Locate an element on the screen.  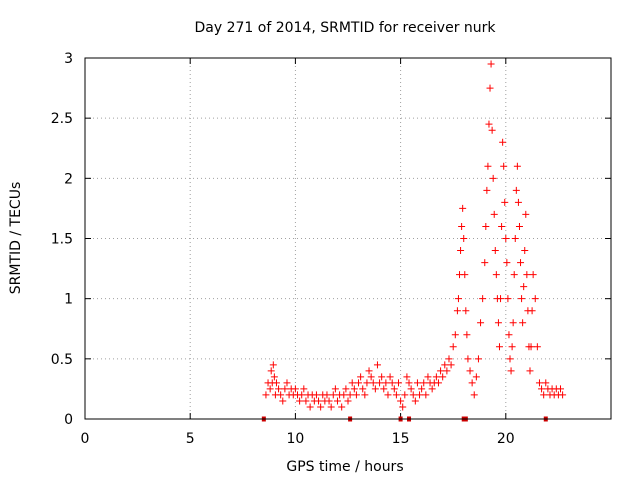
x-tick-label: 5 is located at coordinates (190, 439).